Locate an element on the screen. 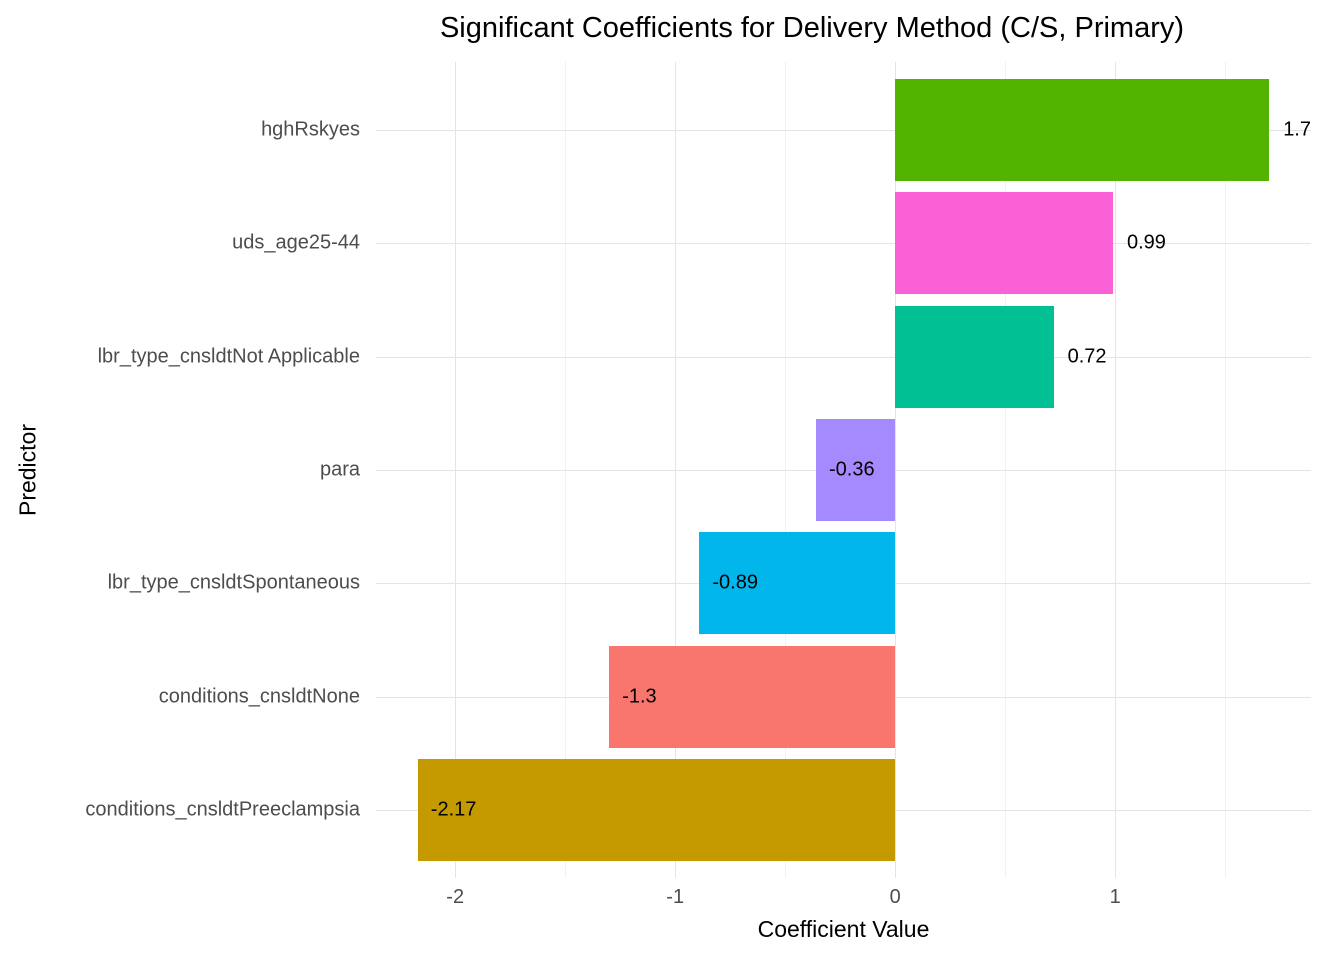  x-tick-label: 1 is located at coordinates (1115, 897).